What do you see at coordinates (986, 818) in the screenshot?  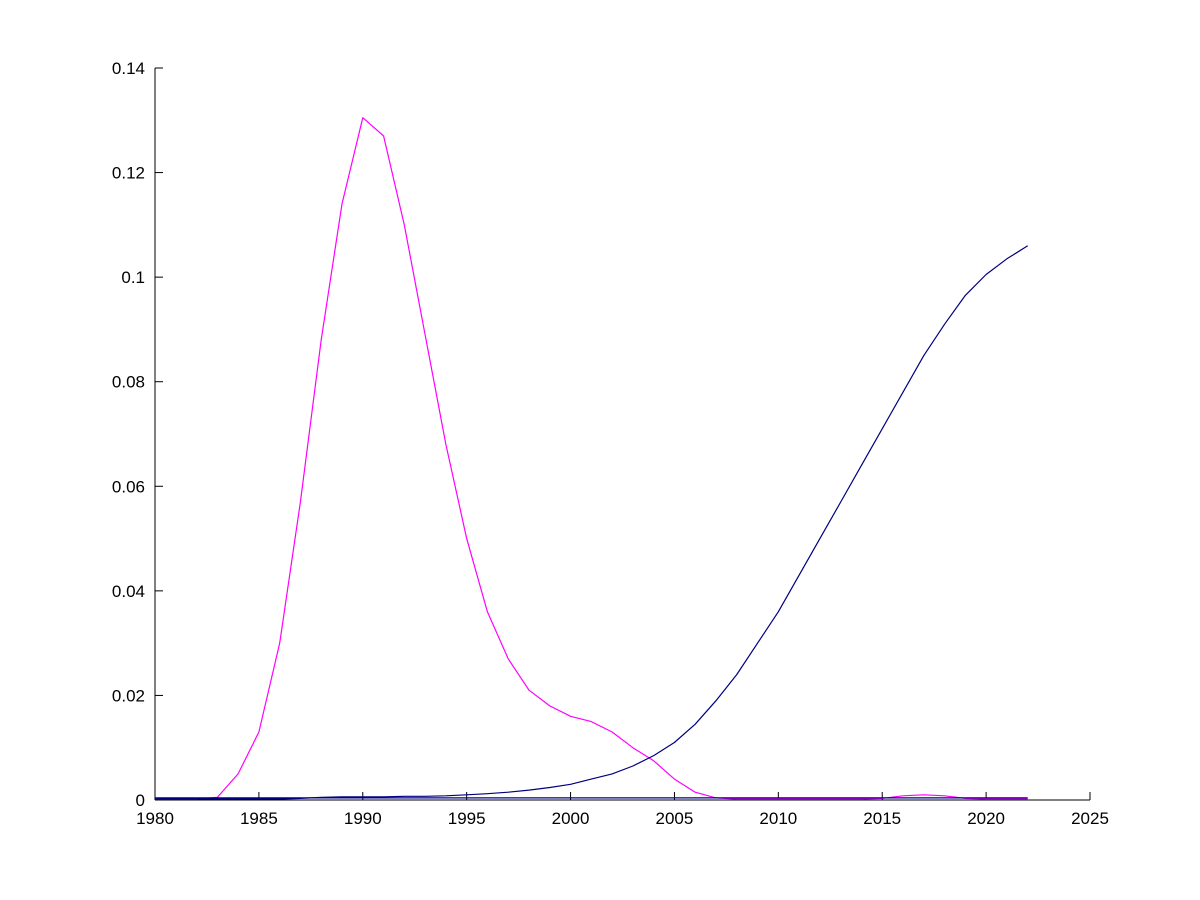 I see `x-tick-label: 2020` at bounding box center [986, 818].